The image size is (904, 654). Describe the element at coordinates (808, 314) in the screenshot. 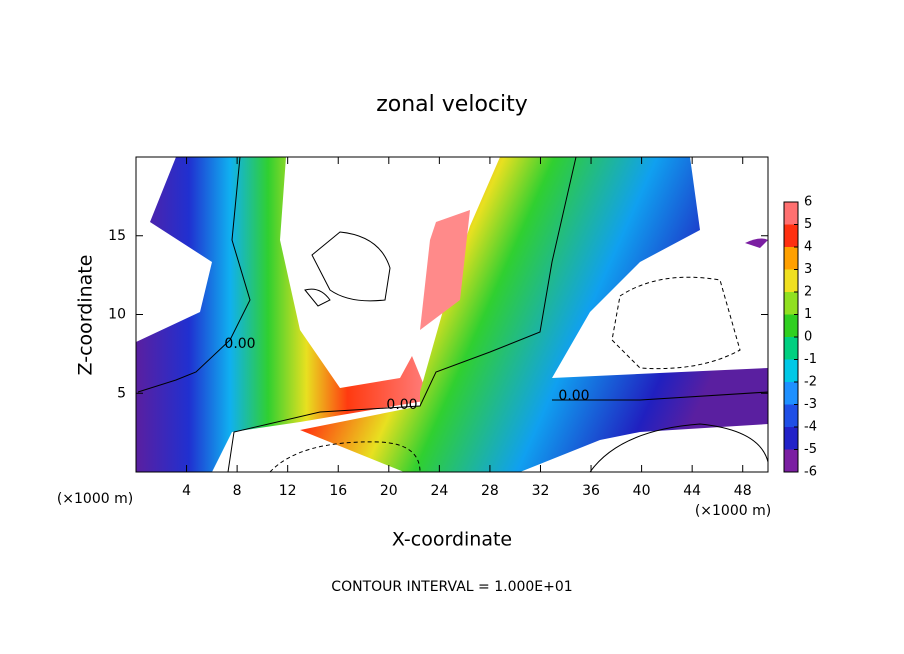

I see `colorbar-label: 1` at that location.